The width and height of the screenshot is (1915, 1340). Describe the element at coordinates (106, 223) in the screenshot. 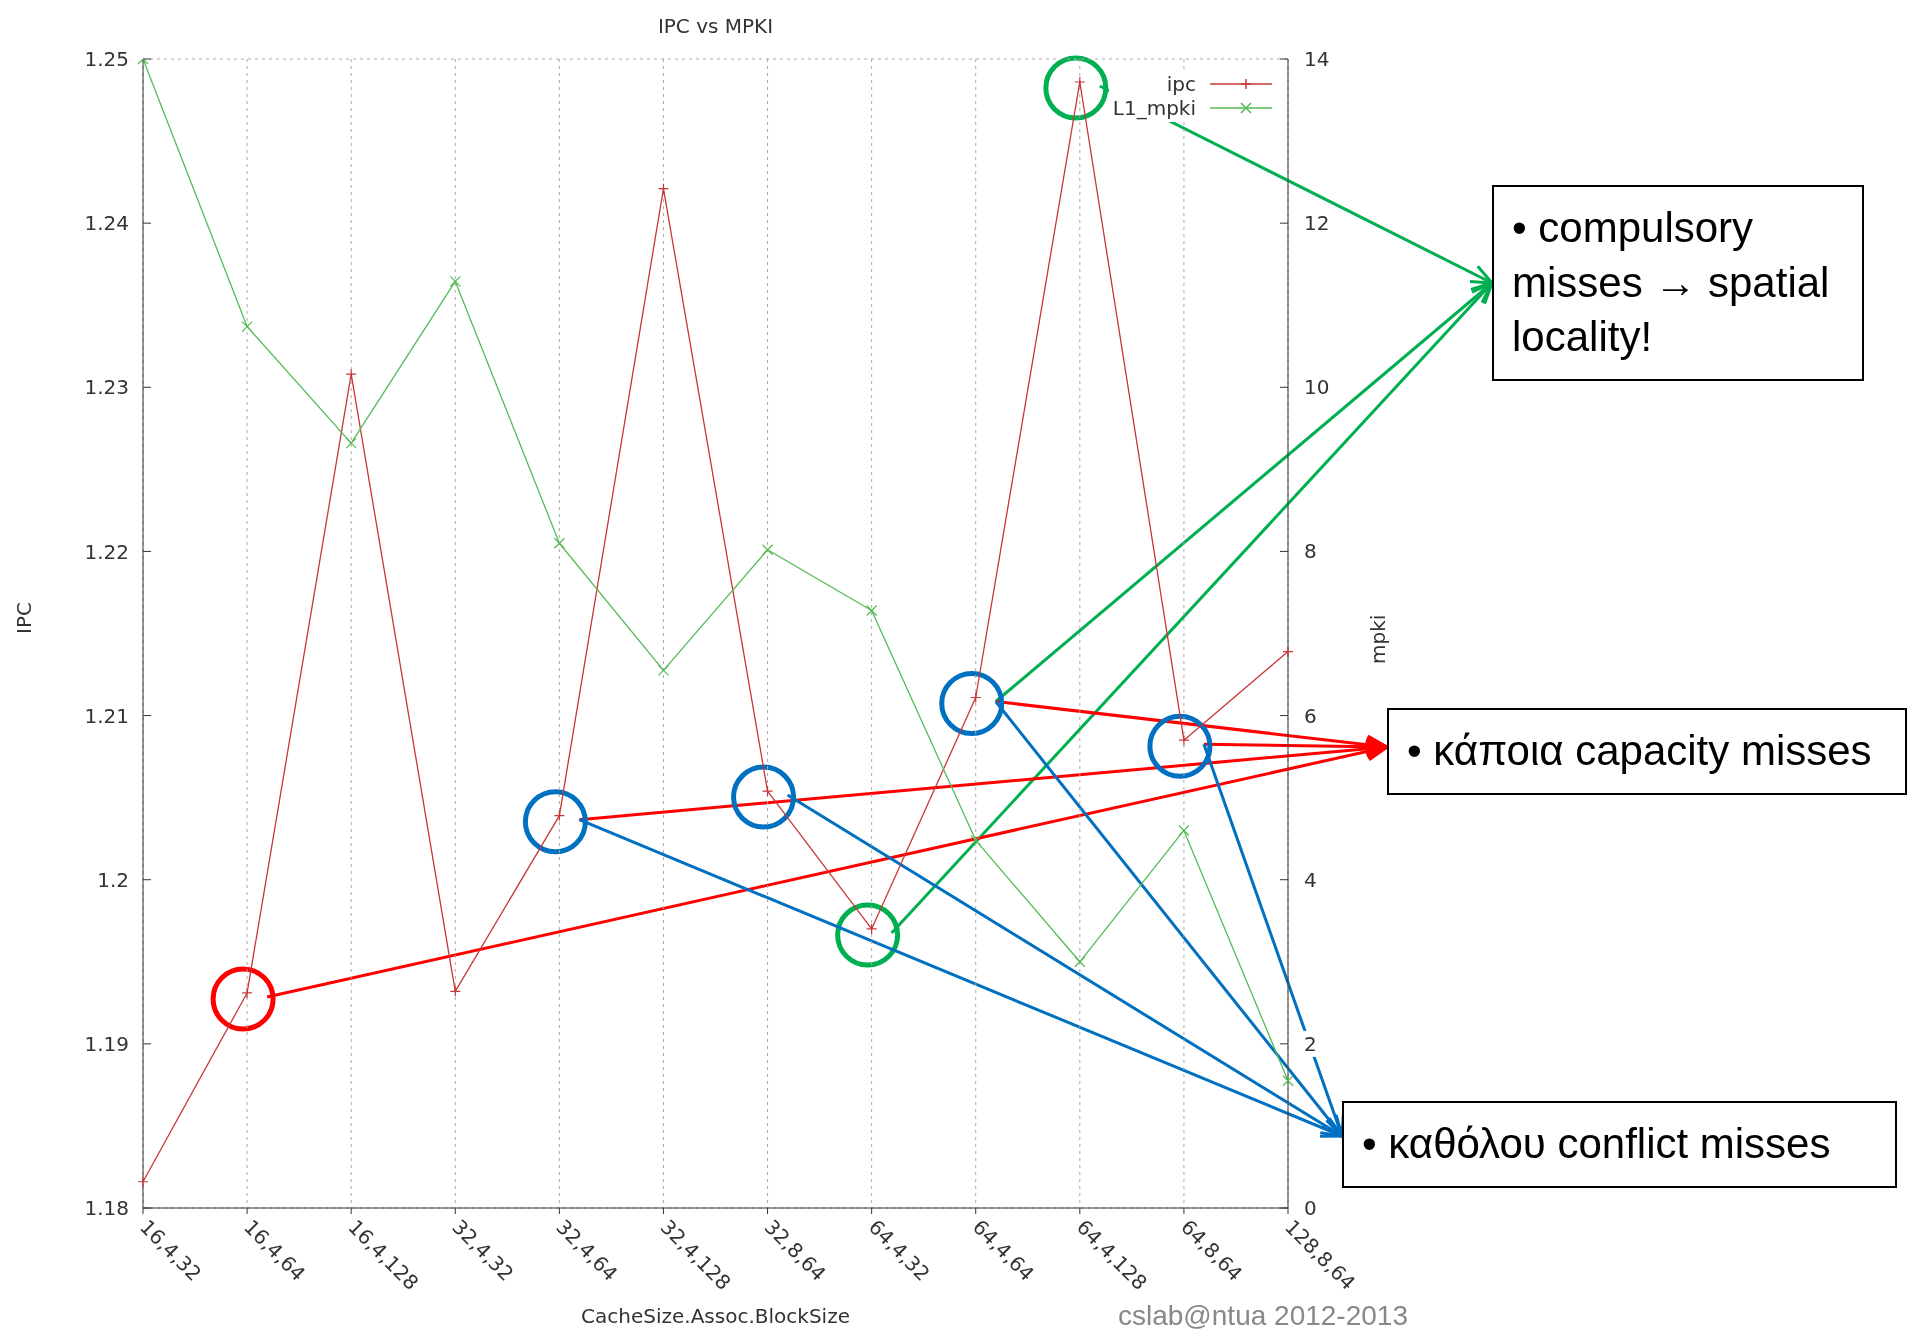

I see `y-tick-label: 1.24` at that location.